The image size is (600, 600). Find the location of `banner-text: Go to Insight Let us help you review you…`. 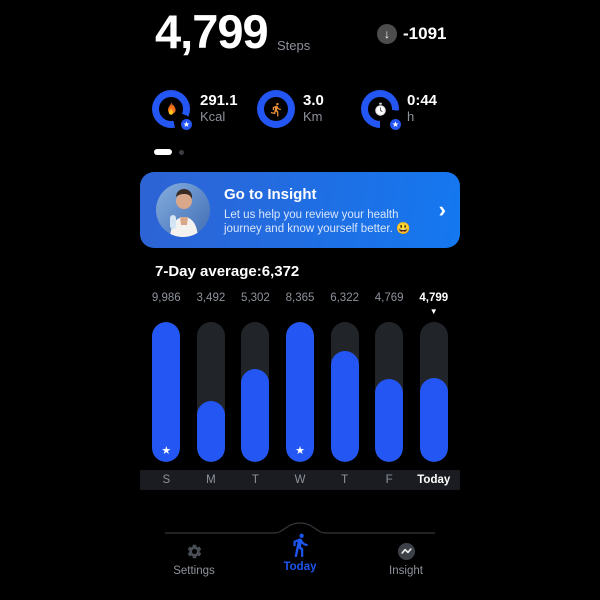

banner-text: Go to Insight Let us help you review you… is located at coordinates (329, 211).